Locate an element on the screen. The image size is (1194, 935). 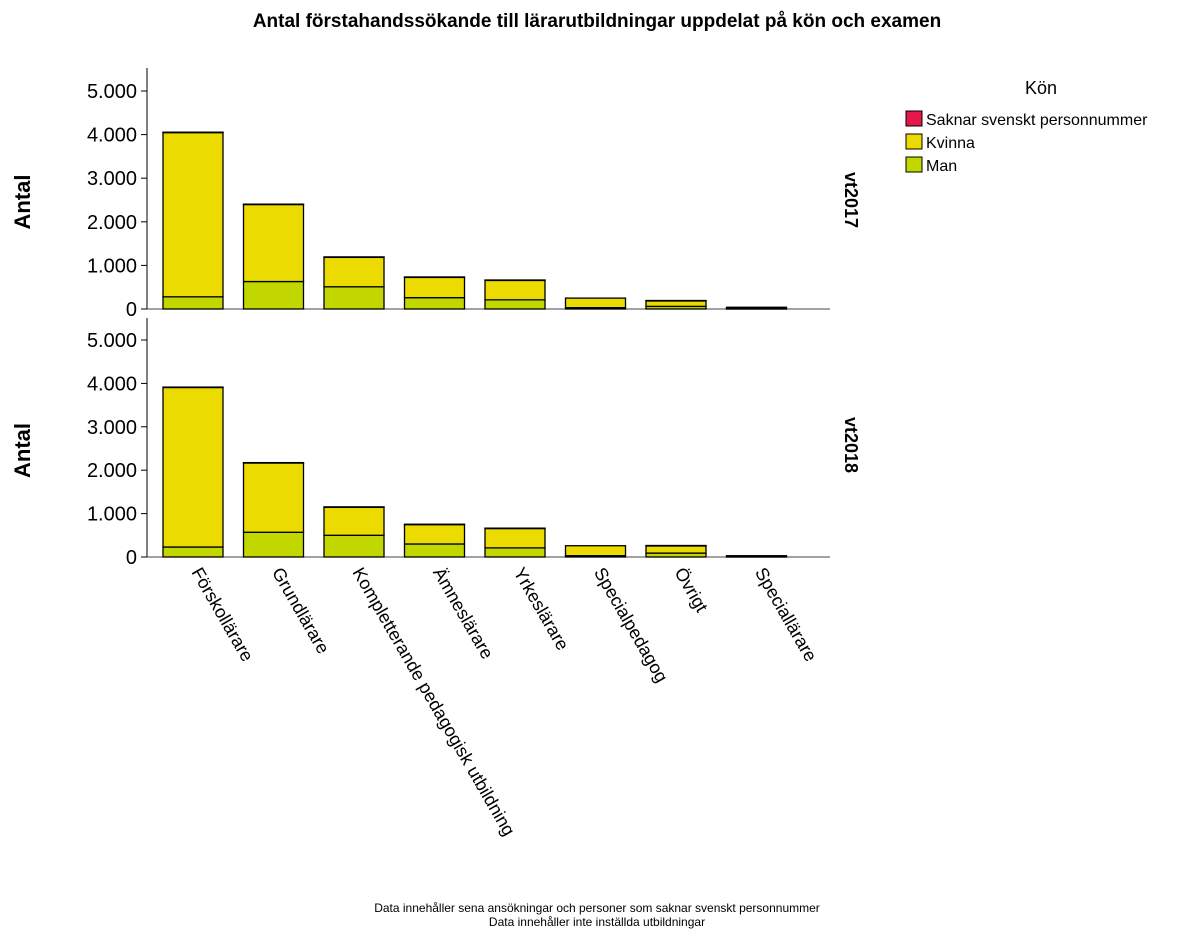
x-tick-label: Grundlärare is located at coordinates (300, 610).